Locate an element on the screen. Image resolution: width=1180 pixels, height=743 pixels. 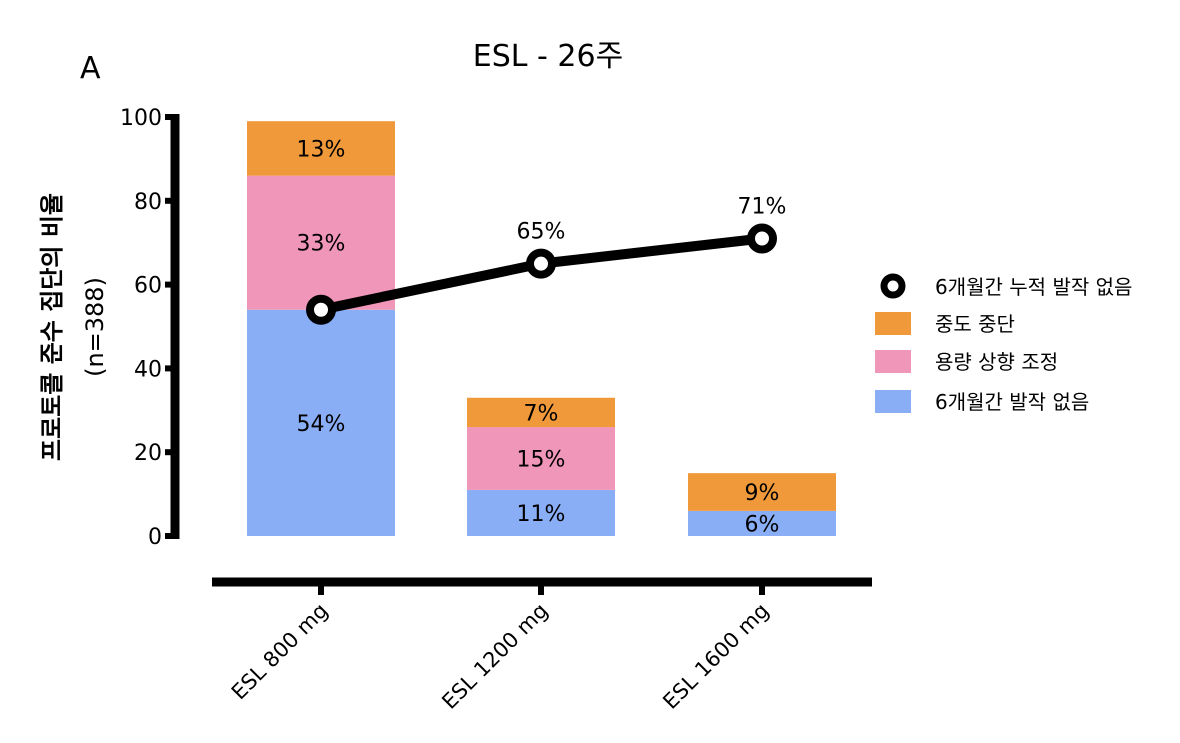
chart-title: ESL - 26주 is located at coordinates (548, 56).